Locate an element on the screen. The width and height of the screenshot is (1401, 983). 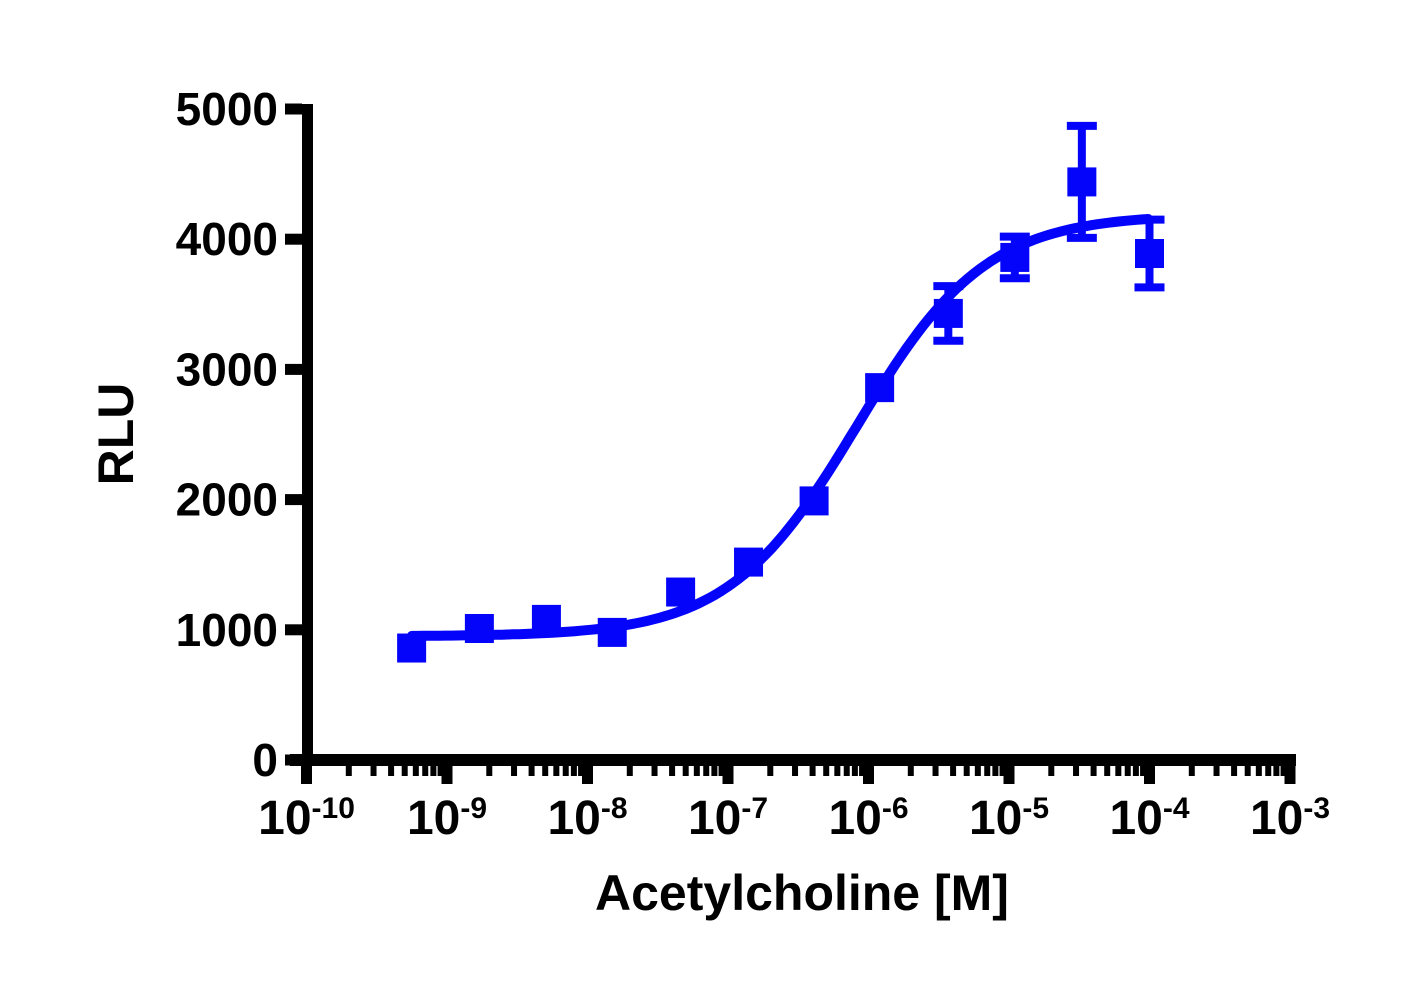
x-tick-label: 10⁻³ is located at coordinates (1290, 818).